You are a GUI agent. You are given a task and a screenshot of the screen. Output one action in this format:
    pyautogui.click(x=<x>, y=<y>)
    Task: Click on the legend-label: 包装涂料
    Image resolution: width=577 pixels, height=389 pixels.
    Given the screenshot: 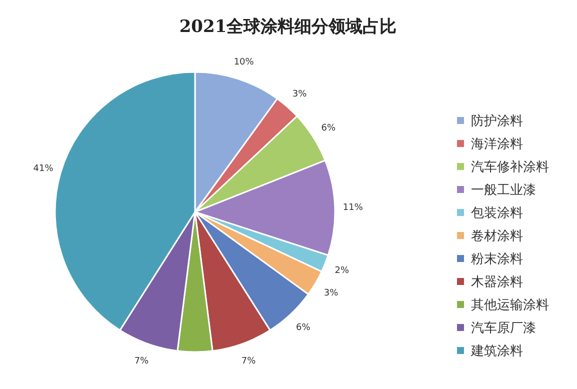 What is the action you would take?
    pyautogui.click(x=497, y=213)
    